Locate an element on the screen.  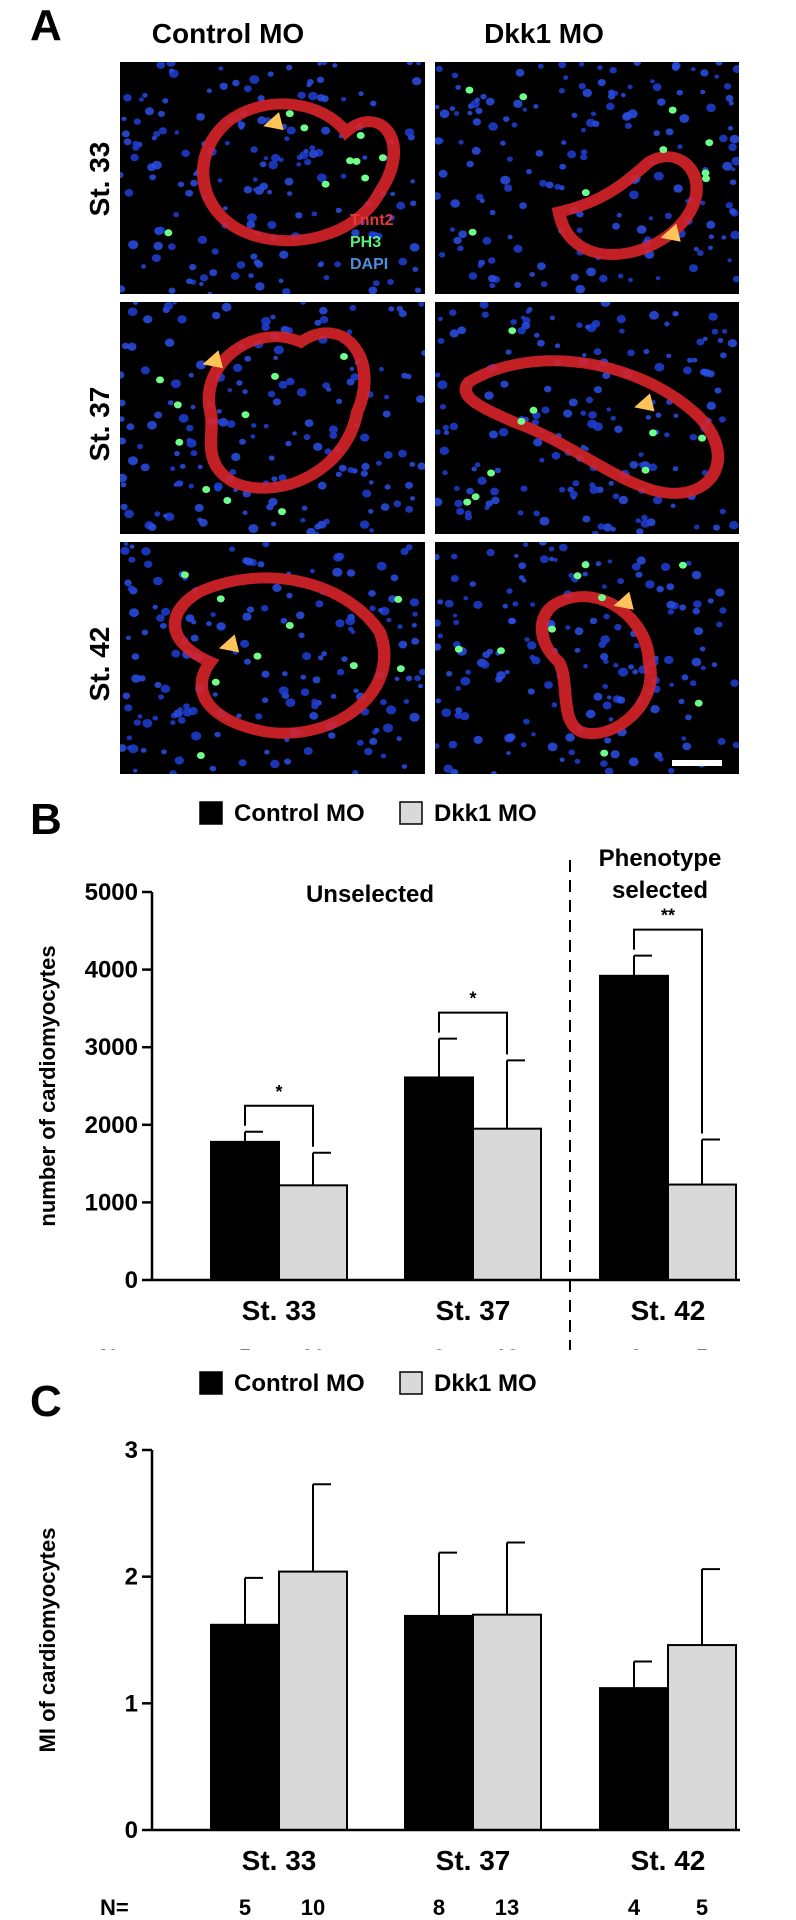
micrograph-st37-control is located at coordinates (272, 418).